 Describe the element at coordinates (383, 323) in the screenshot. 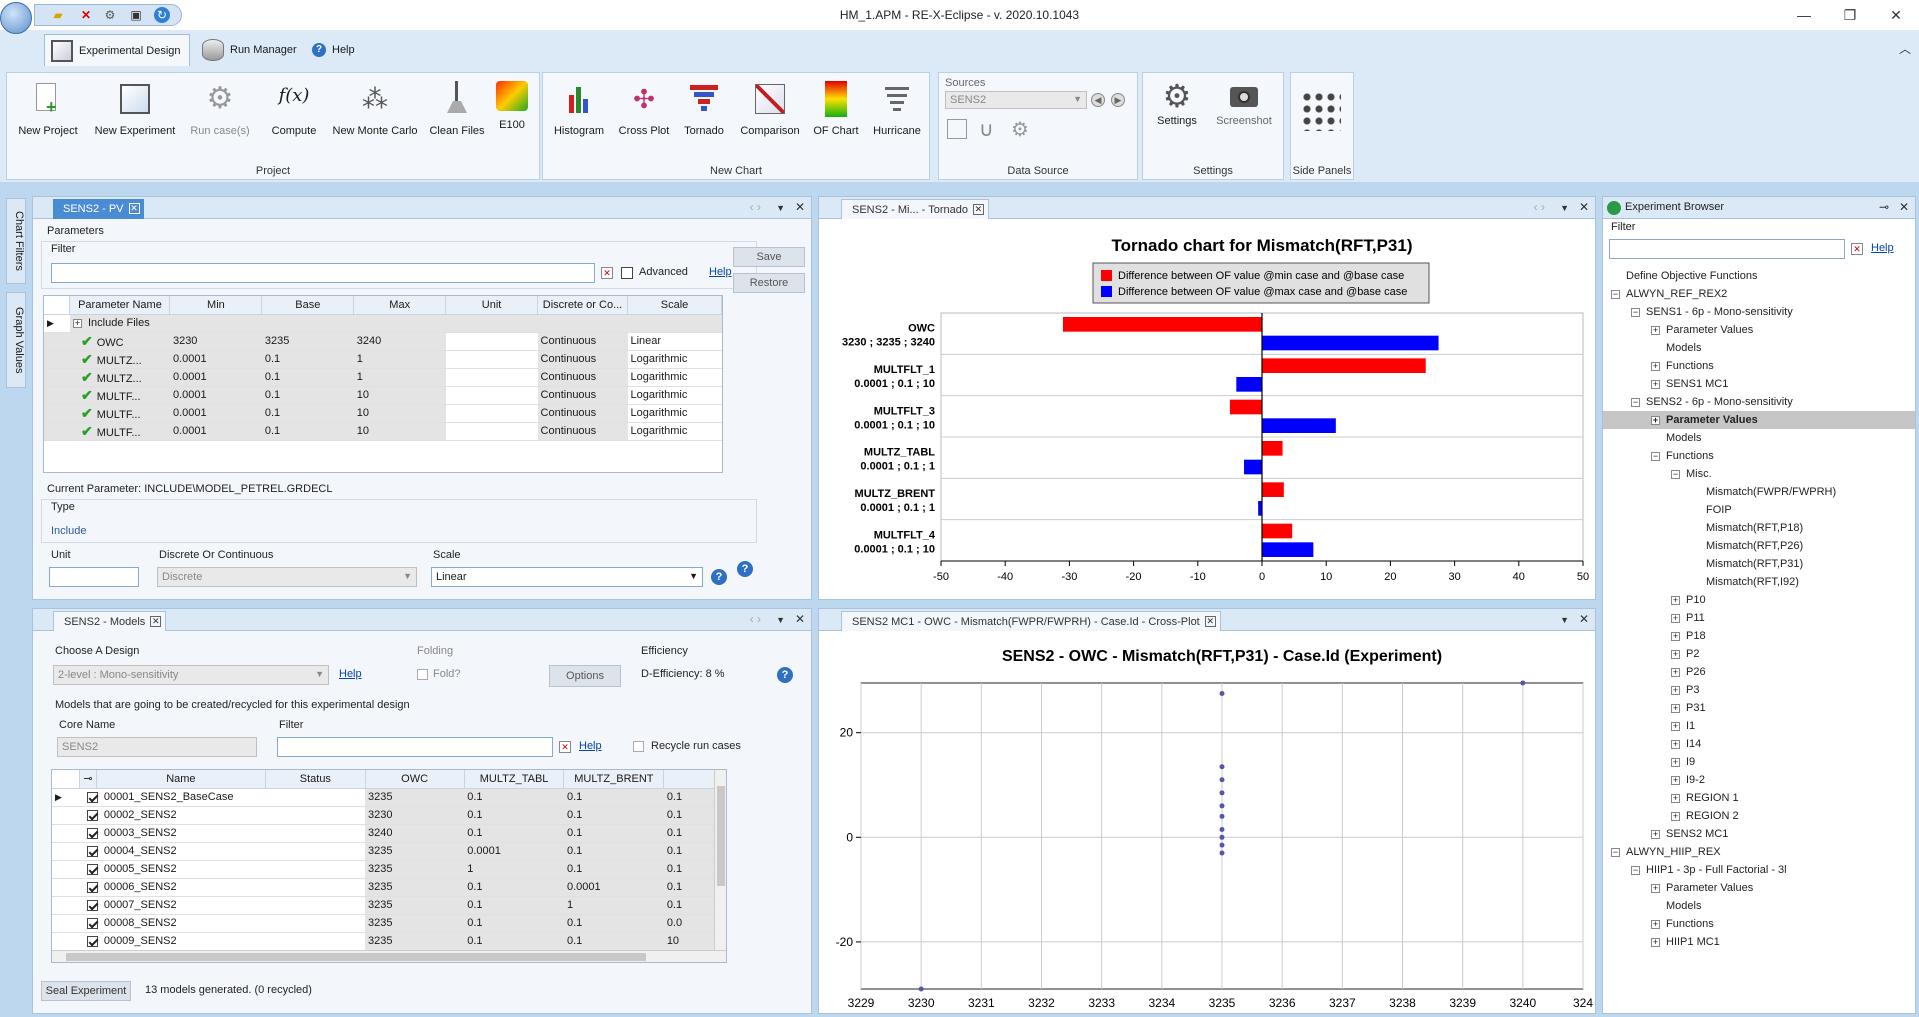

I see `group-row-include-files: ▶ + Include Files` at that location.